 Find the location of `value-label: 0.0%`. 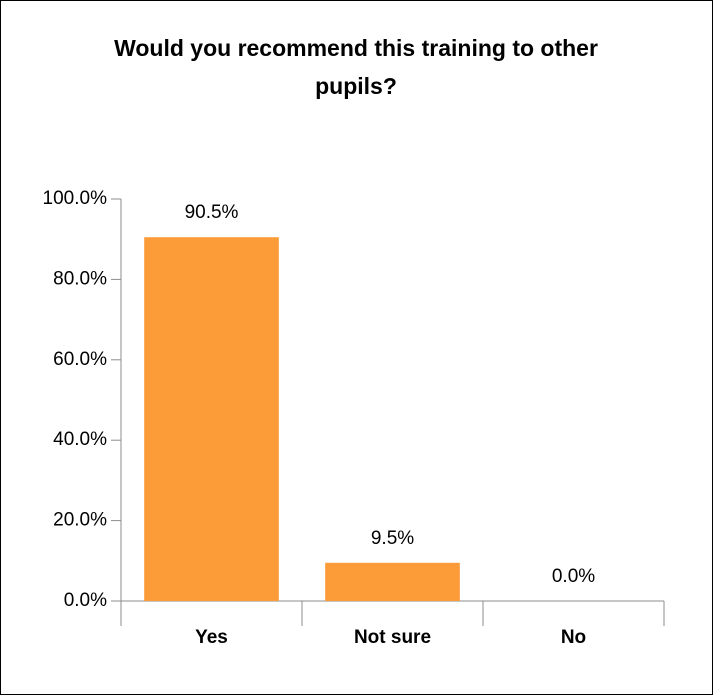

value-label: 0.0% is located at coordinates (573, 576).